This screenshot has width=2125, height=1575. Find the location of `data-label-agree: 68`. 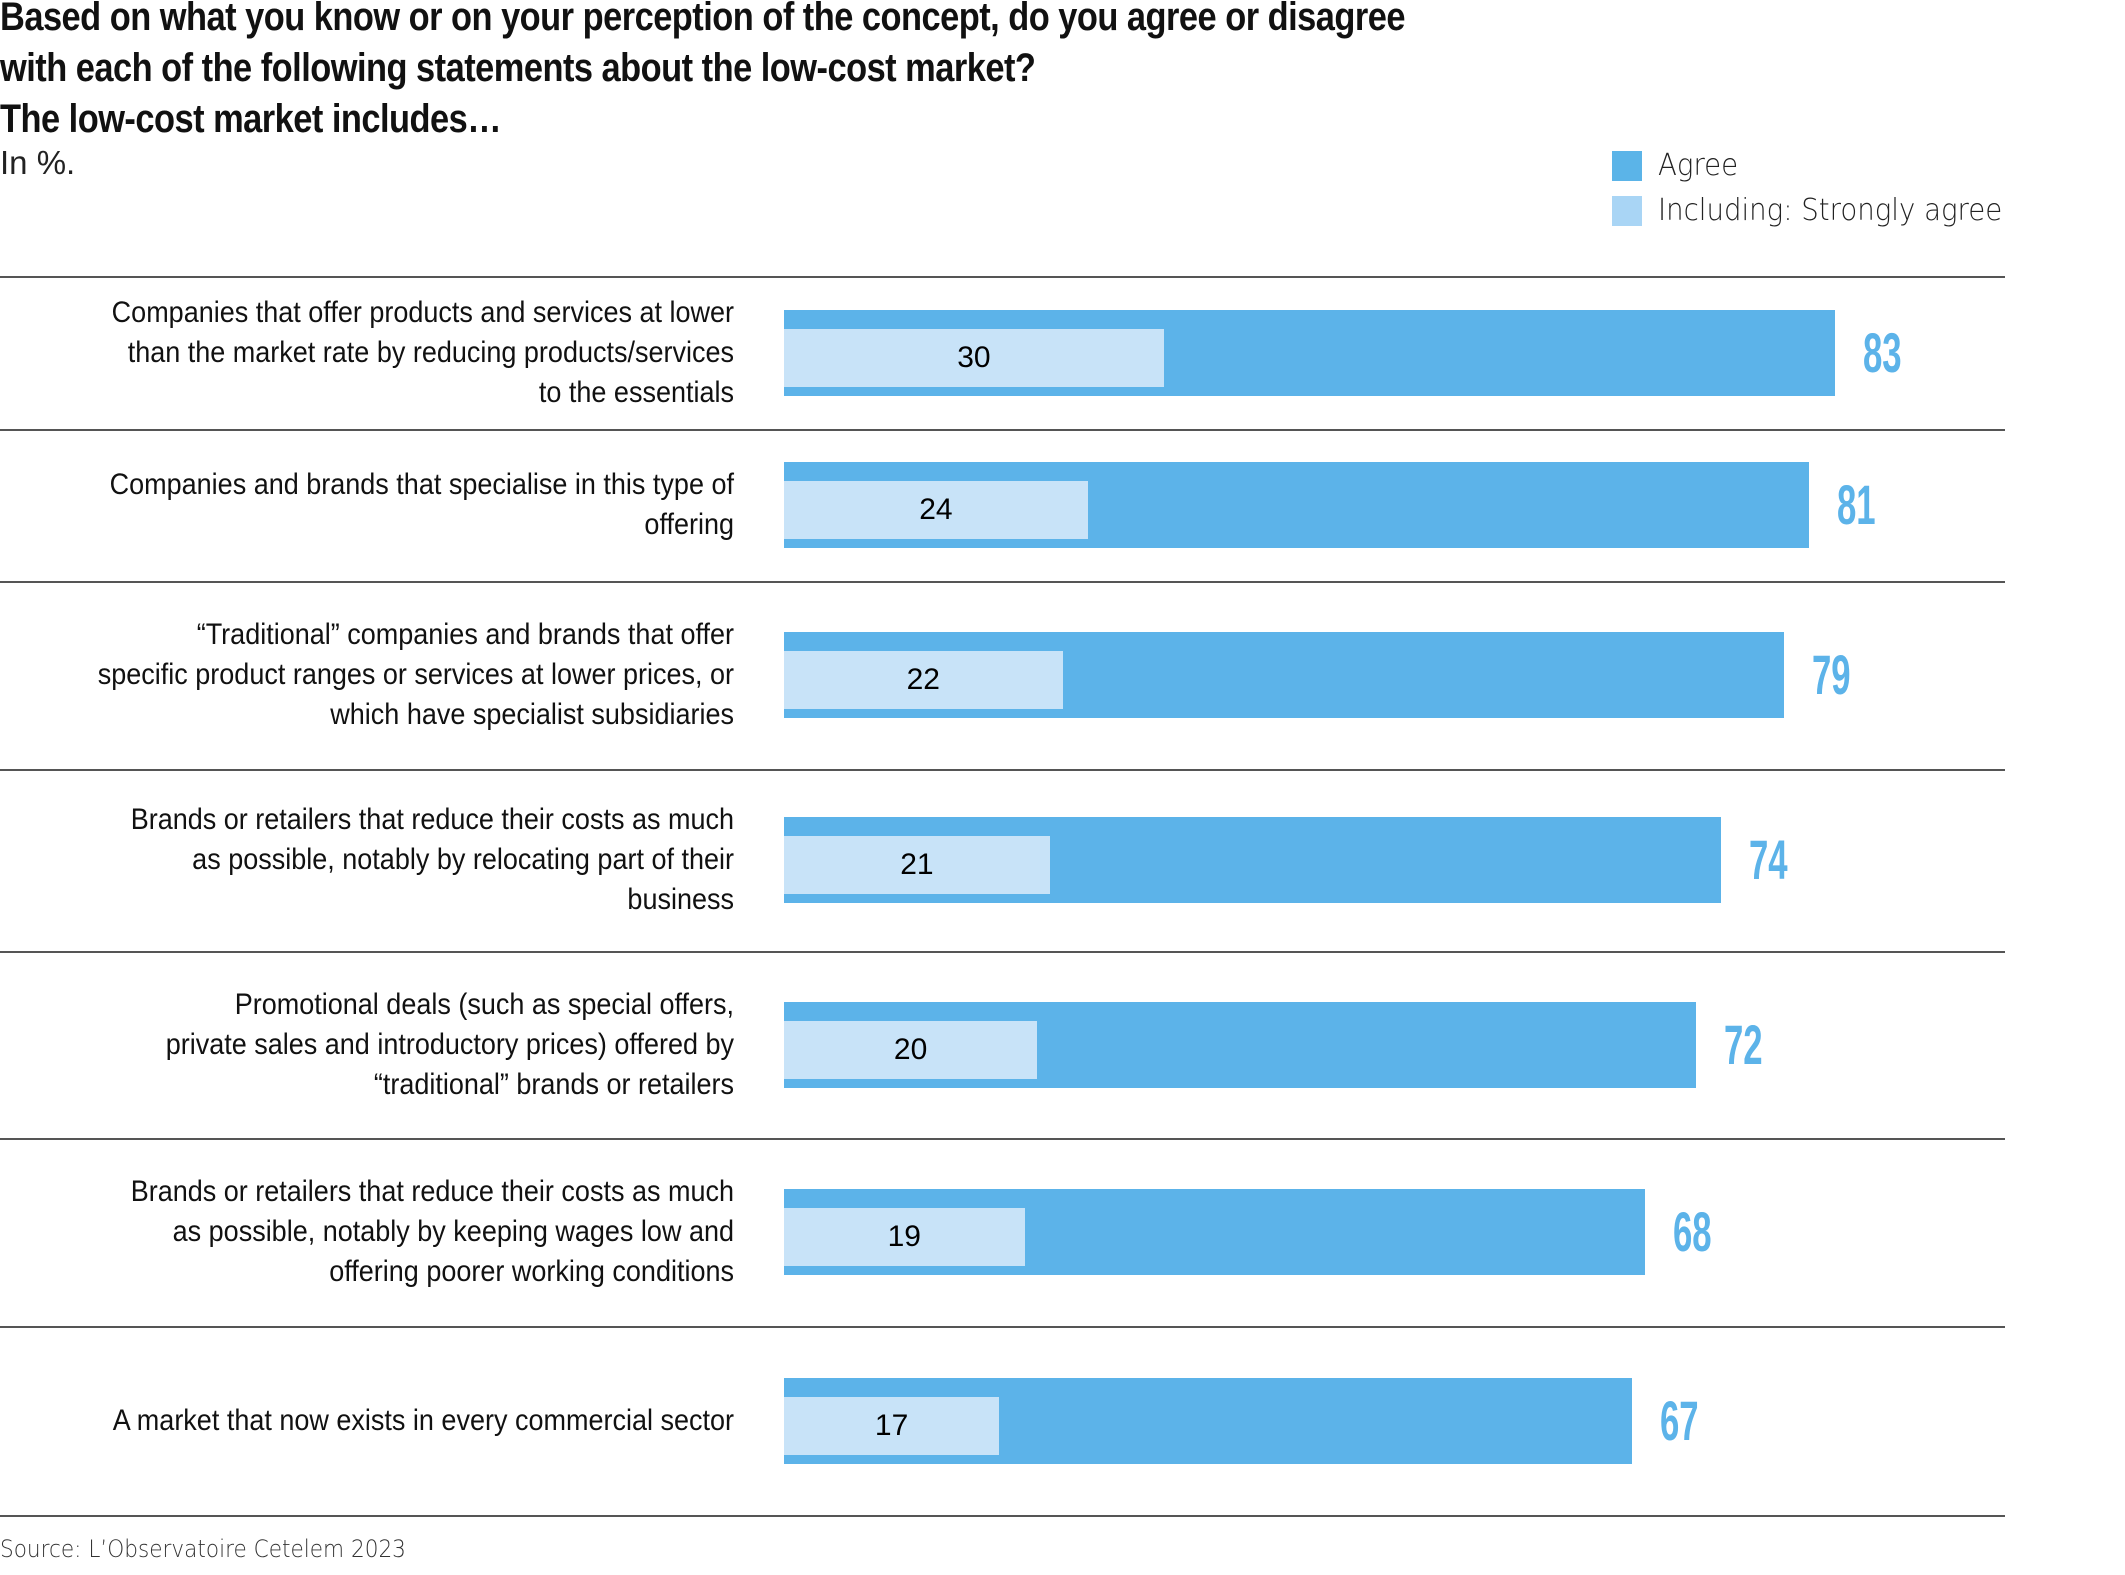

data-label-agree: 68 is located at coordinates (1692, 1231).